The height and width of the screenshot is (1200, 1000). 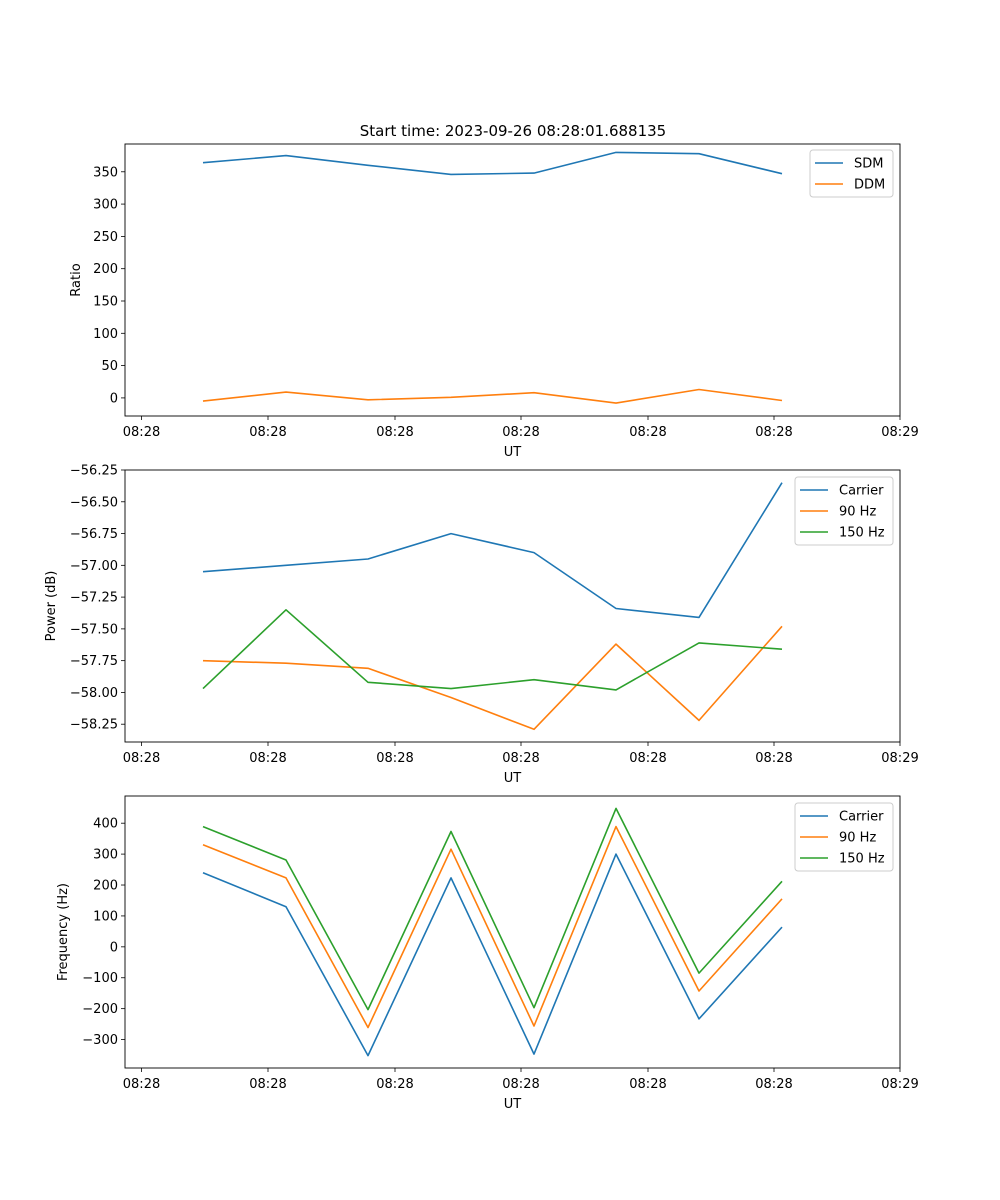 I want to click on y-tick-label: −57.75, so click(x=94, y=661).